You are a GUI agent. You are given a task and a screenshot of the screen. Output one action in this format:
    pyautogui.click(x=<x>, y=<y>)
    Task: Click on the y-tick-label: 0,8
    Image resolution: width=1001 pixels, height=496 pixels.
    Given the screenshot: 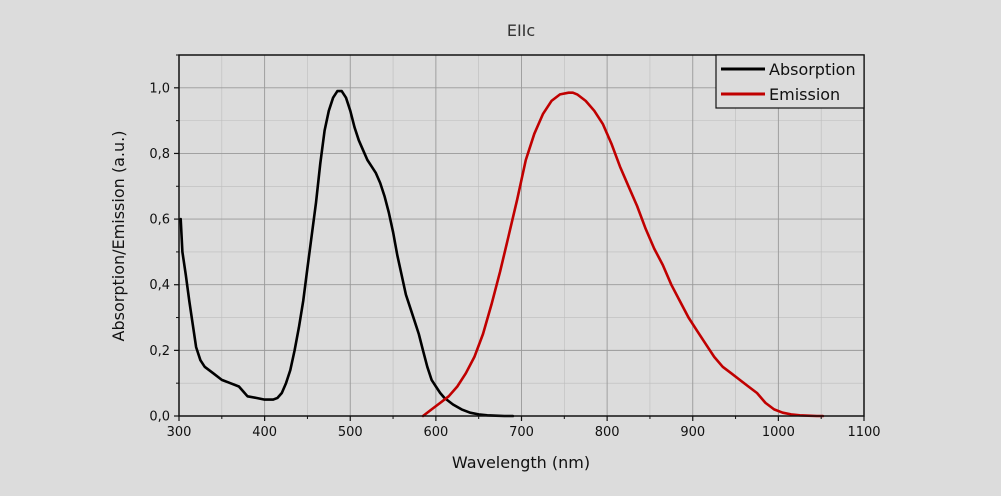 What is the action you would take?
    pyautogui.click(x=159, y=154)
    